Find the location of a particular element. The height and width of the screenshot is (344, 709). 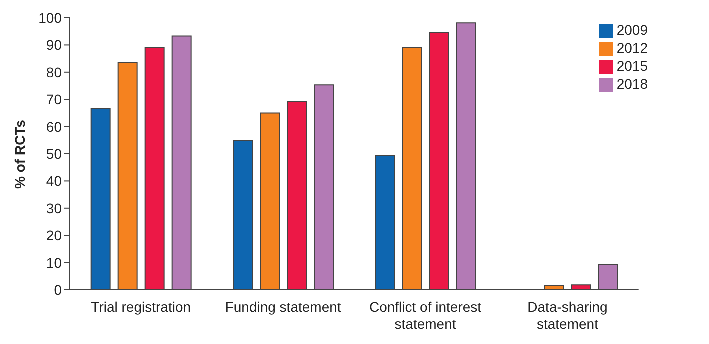

y-tick-label: 40 is located at coordinates (54, 181).